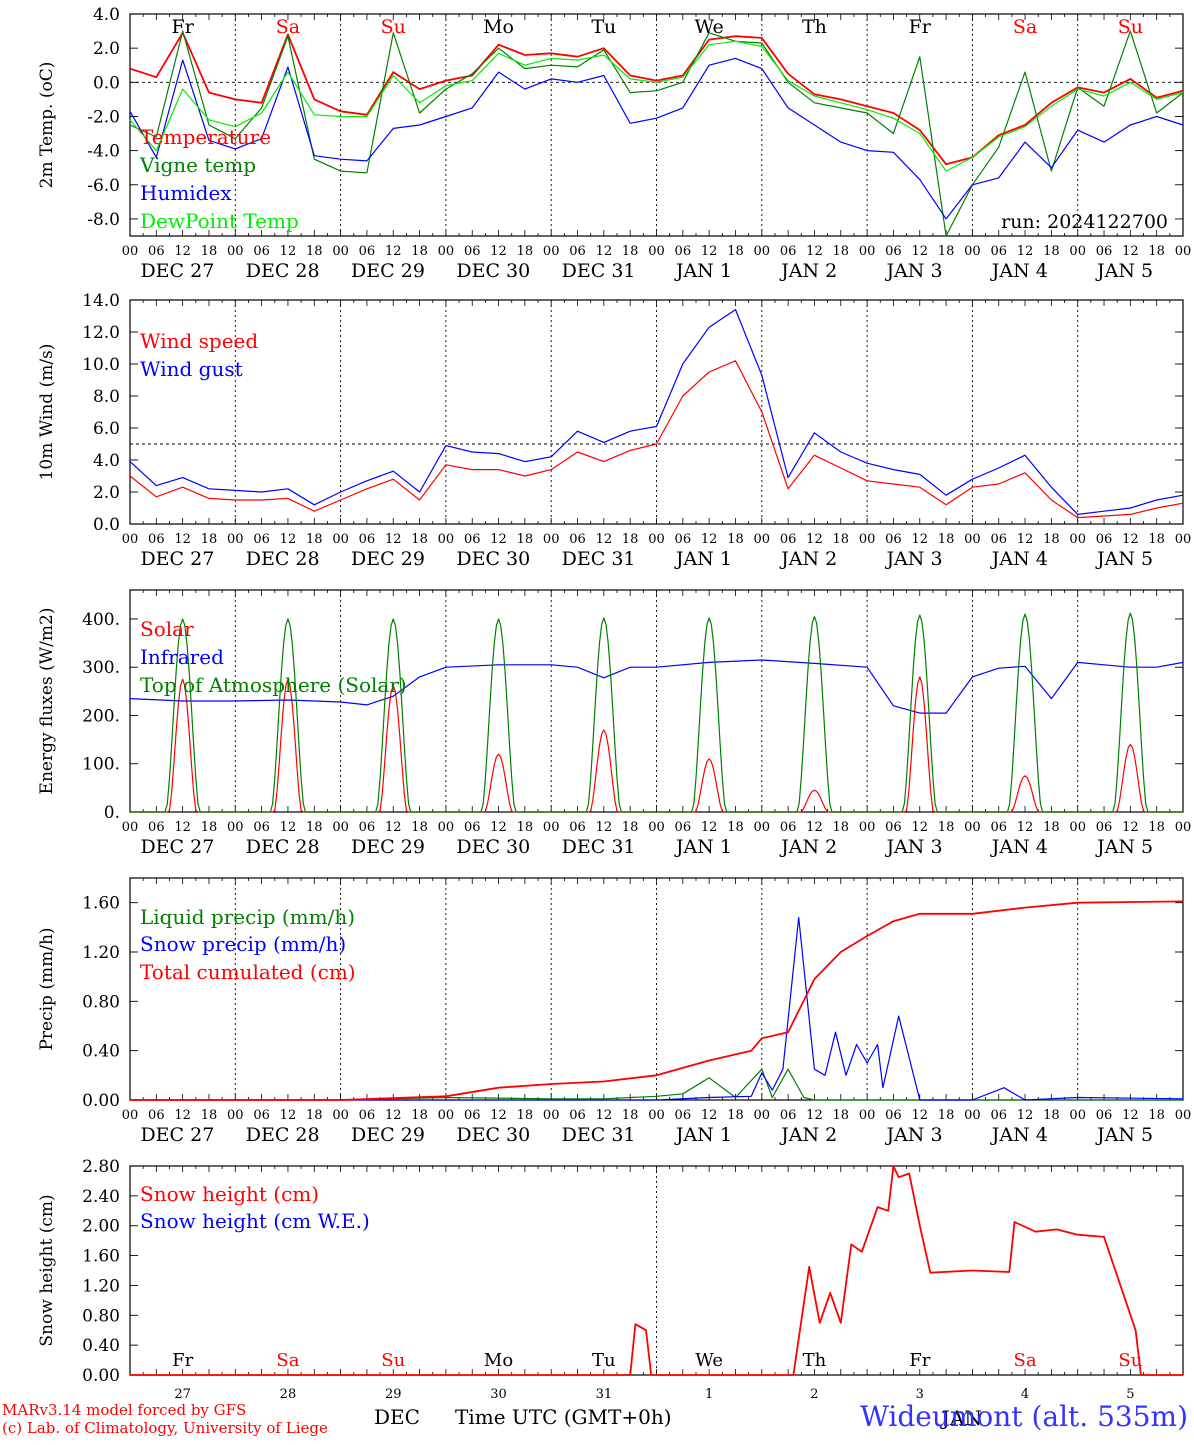 The image size is (1194, 1445). Describe the element at coordinates (498, 27) in the screenshot. I see `weekday-label: Mo` at that location.